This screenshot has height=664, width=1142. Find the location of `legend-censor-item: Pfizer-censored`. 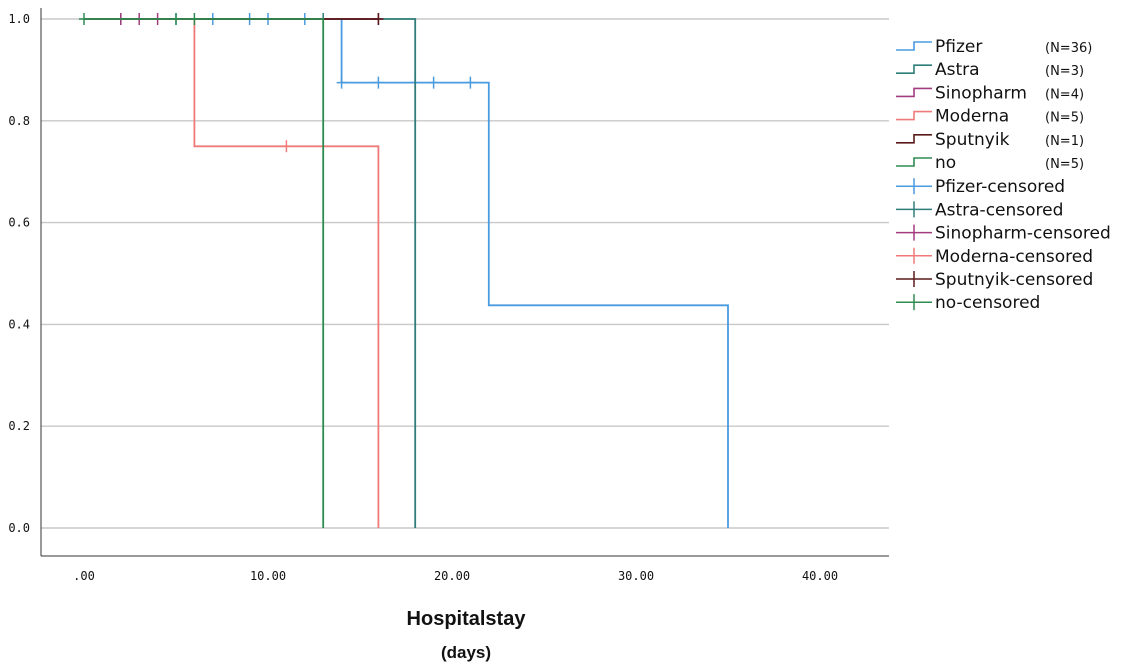

legend-censor-item: Pfizer-censored is located at coordinates (980, 187).